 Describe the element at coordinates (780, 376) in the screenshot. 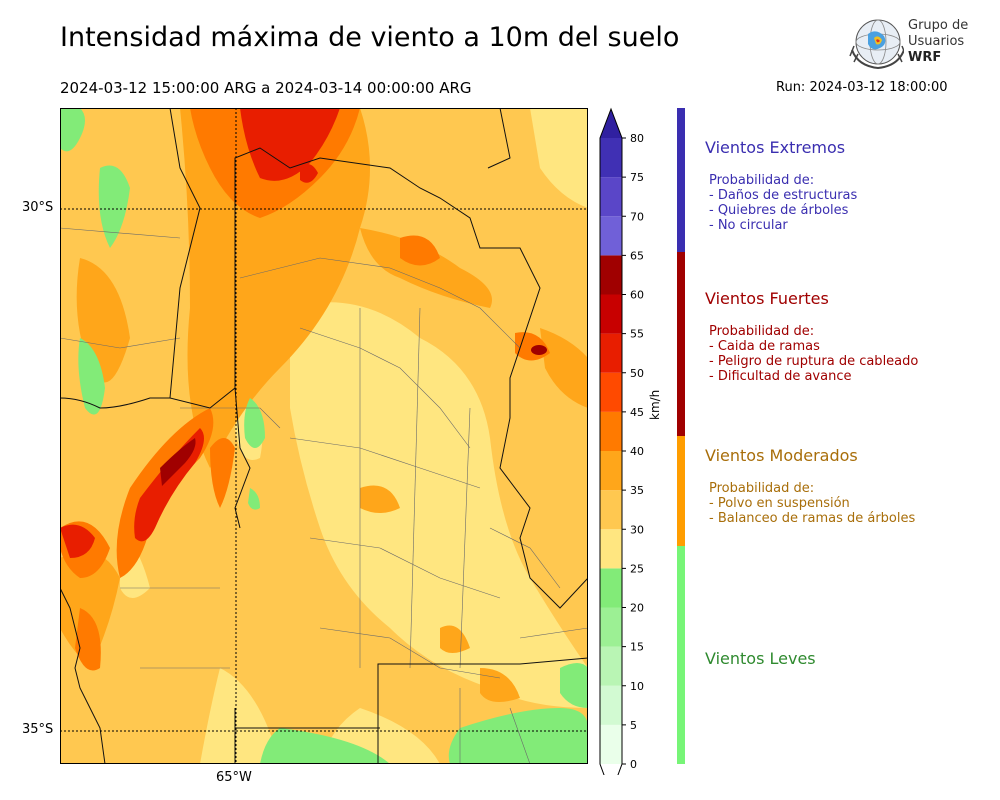

I see `category-strong-item: - Dificultad de avance` at that location.